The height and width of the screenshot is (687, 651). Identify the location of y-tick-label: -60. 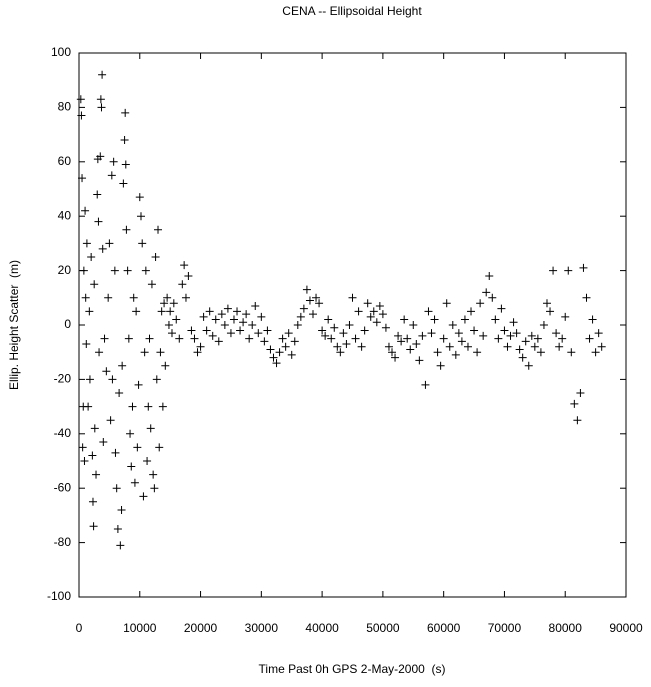
(63, 487).